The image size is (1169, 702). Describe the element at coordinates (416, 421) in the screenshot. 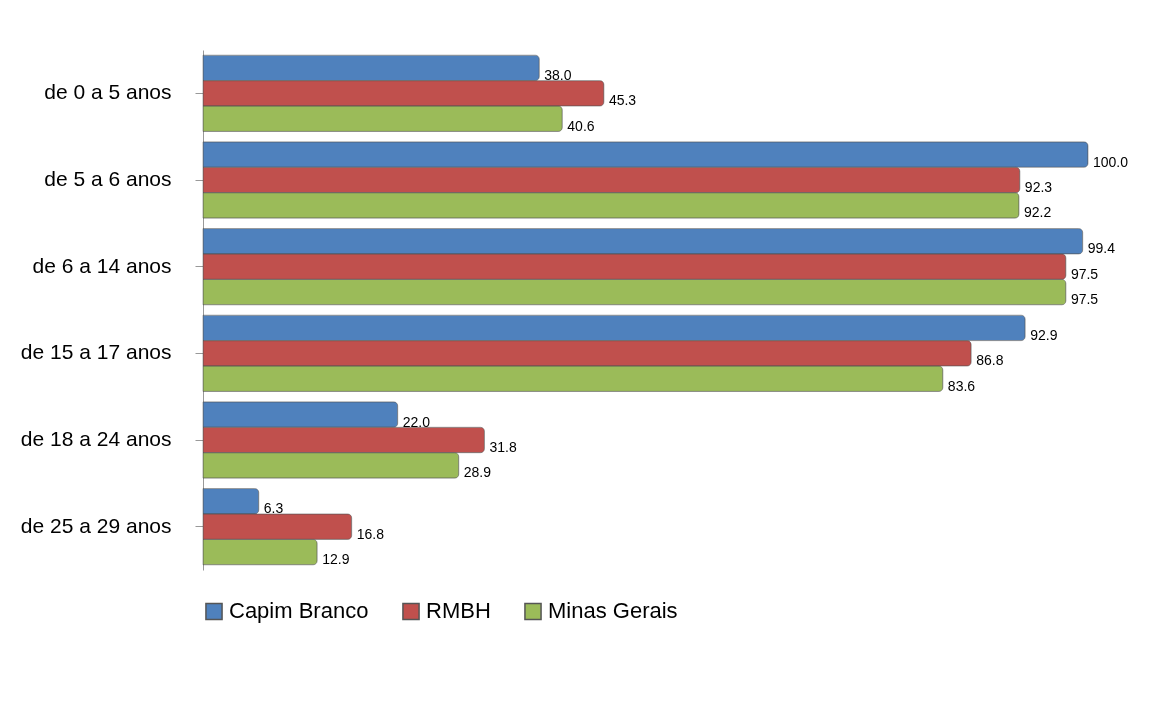

I see `data-label: 22.0` at that location.